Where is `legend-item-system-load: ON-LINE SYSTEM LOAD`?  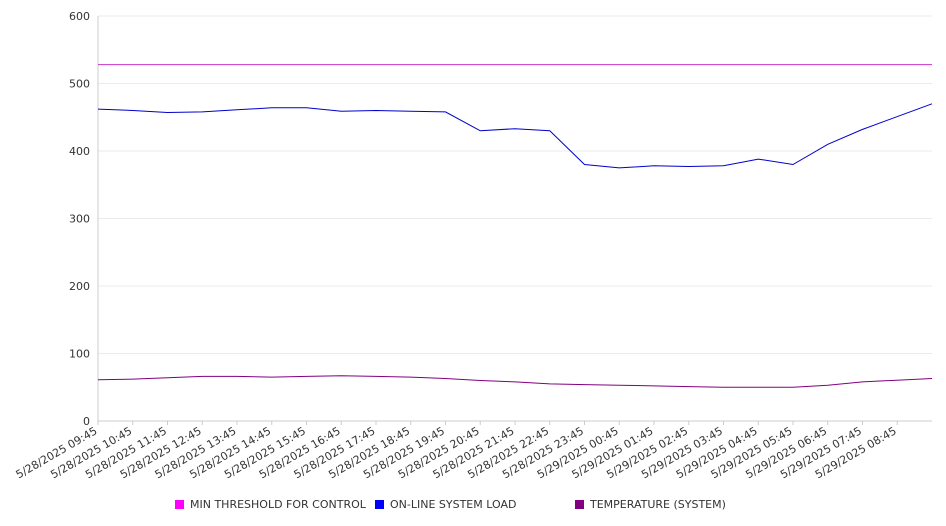
legend-item-system-load: ON-LINE SYSTEM LOAD is located at coordinates (445, 504).